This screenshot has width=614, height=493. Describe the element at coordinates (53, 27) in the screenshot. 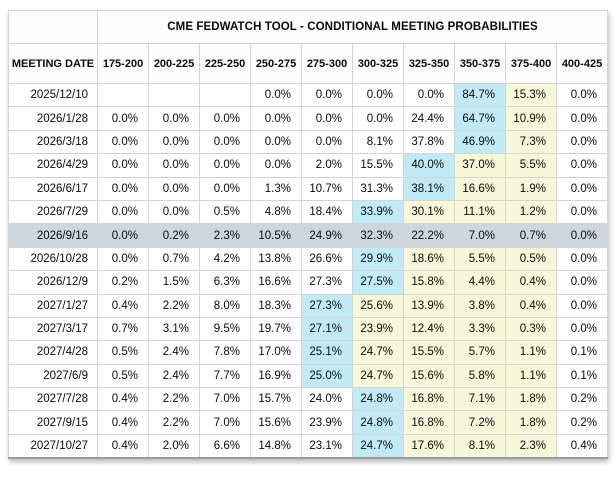

I see `corner-cell` at that location.